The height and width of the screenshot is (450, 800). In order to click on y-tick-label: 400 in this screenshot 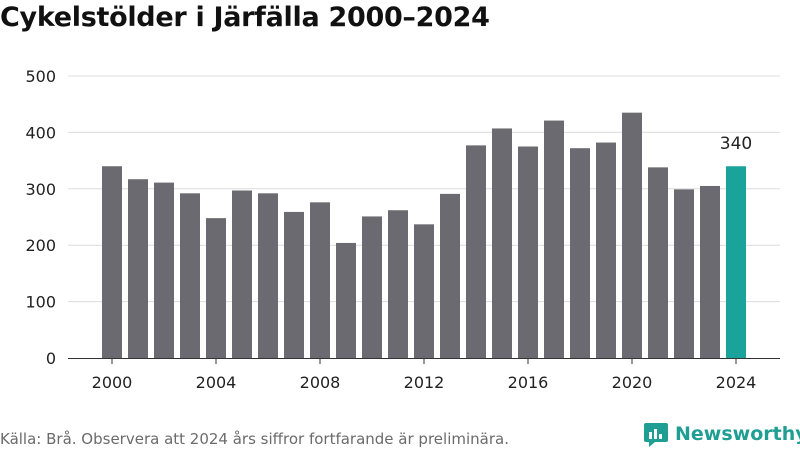, I will do `click(40, 132)`.